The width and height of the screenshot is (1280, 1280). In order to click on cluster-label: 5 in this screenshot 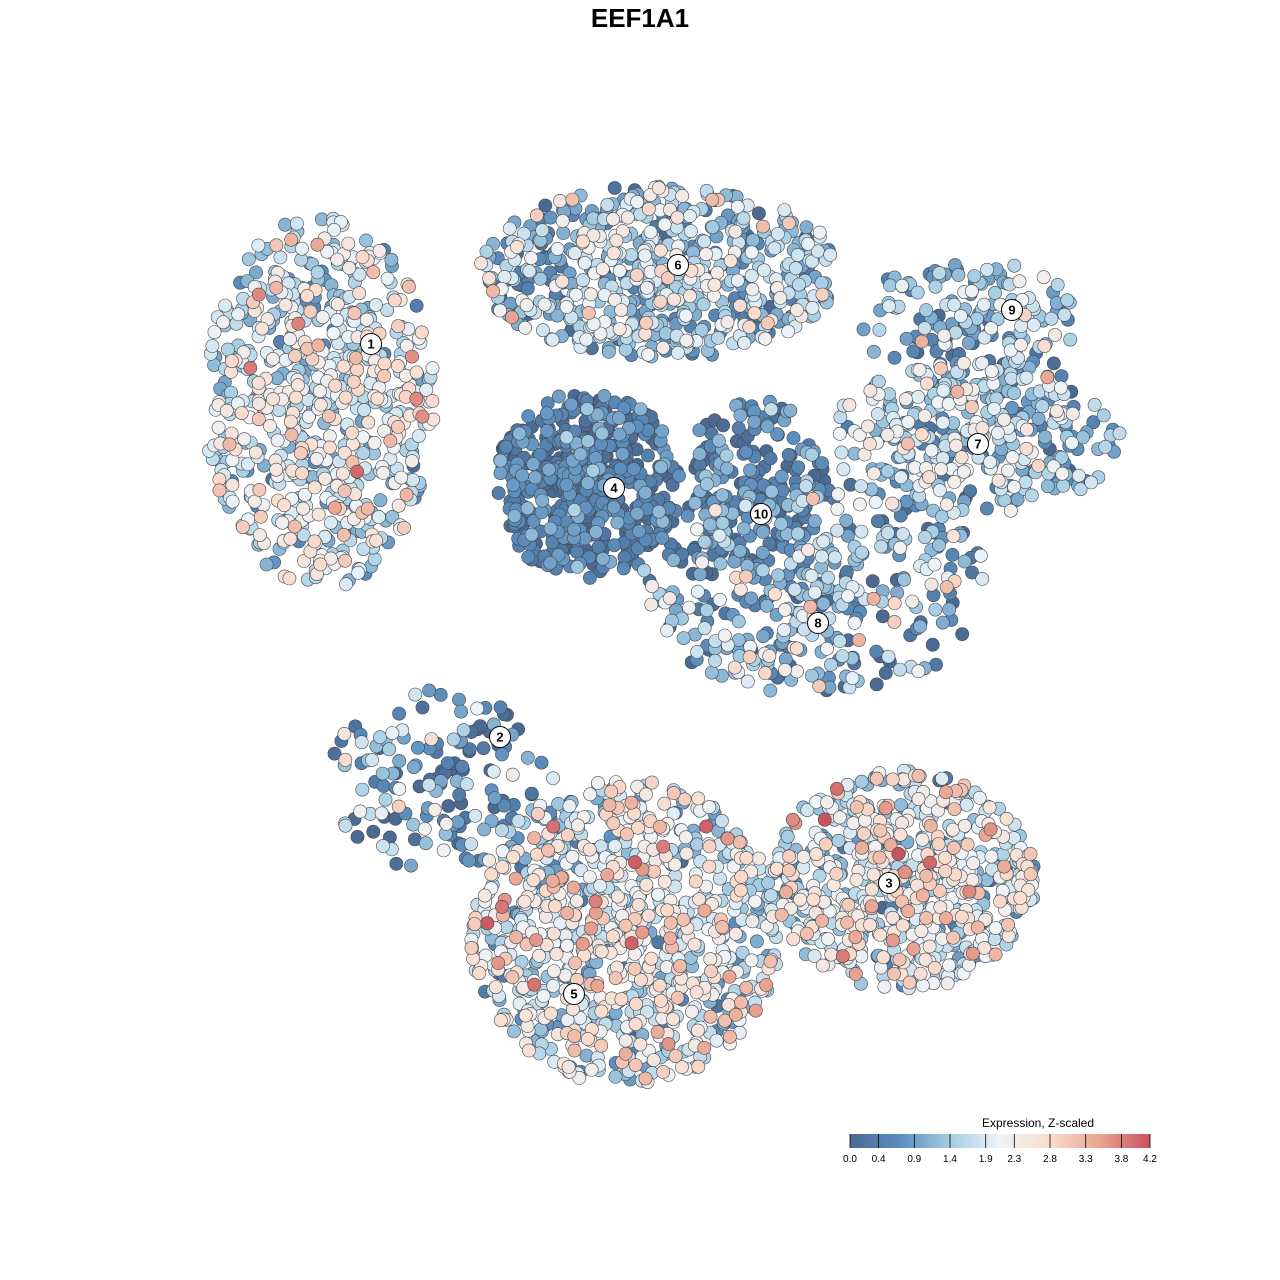, I will do `click(574, 994)`.